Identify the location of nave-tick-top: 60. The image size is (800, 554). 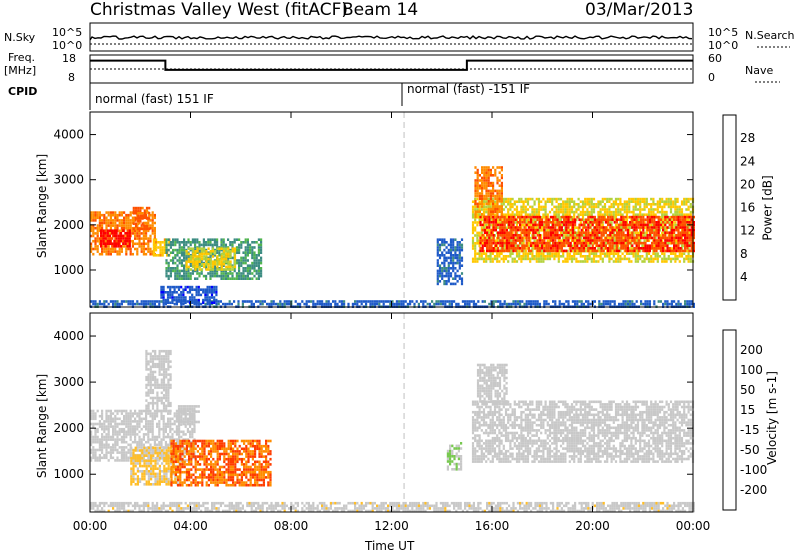
(715, 58).